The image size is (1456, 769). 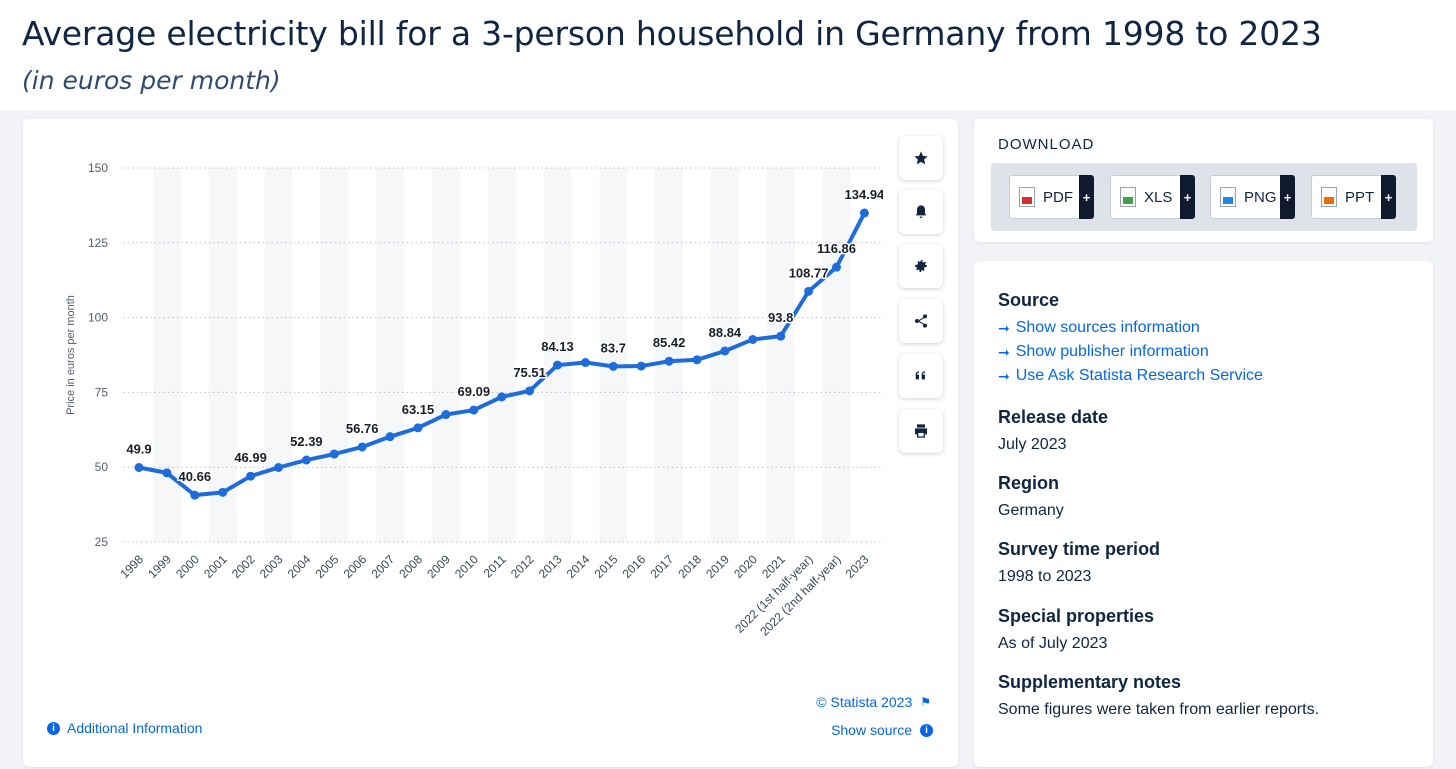 What do you see at coordinates (98, 243) in the screenshot?
I see `y-tick-label: 125` at bounding box center [98, 243].